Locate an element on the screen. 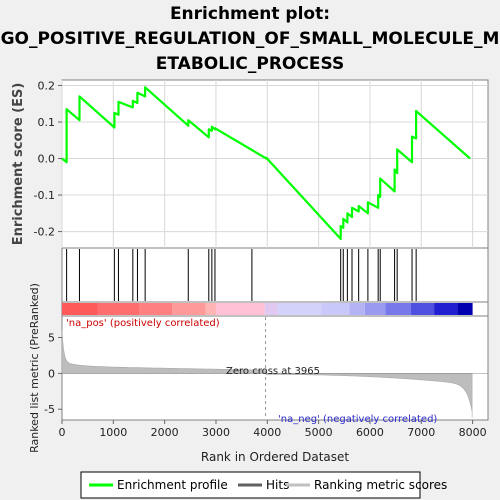 The width and height of the screenshot is (500, 500). x-tick-label: 8000 is located at coordinates (473, 432).